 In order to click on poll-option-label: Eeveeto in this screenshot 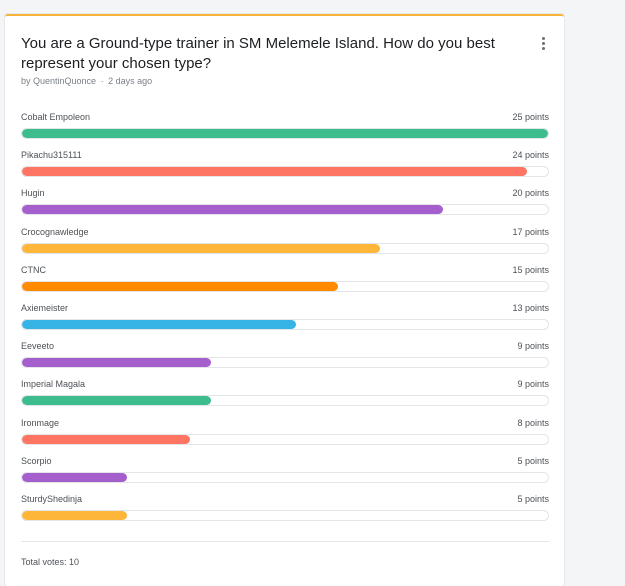, I will do `click(38, 346)`.